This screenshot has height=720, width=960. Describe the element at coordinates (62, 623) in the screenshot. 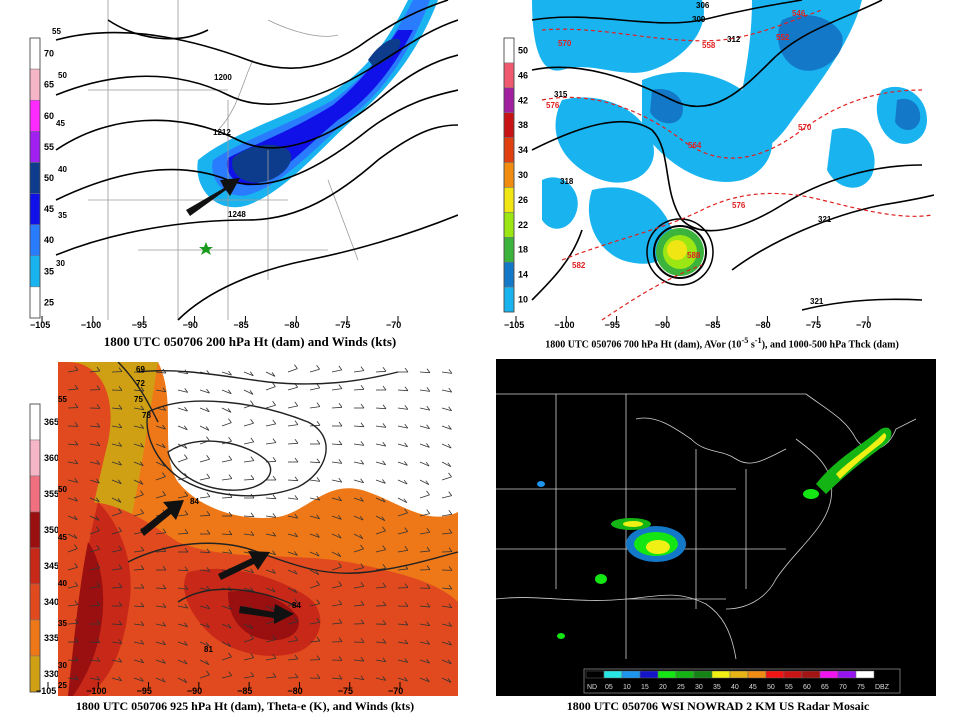

I see `contour-label: 35` at that location.